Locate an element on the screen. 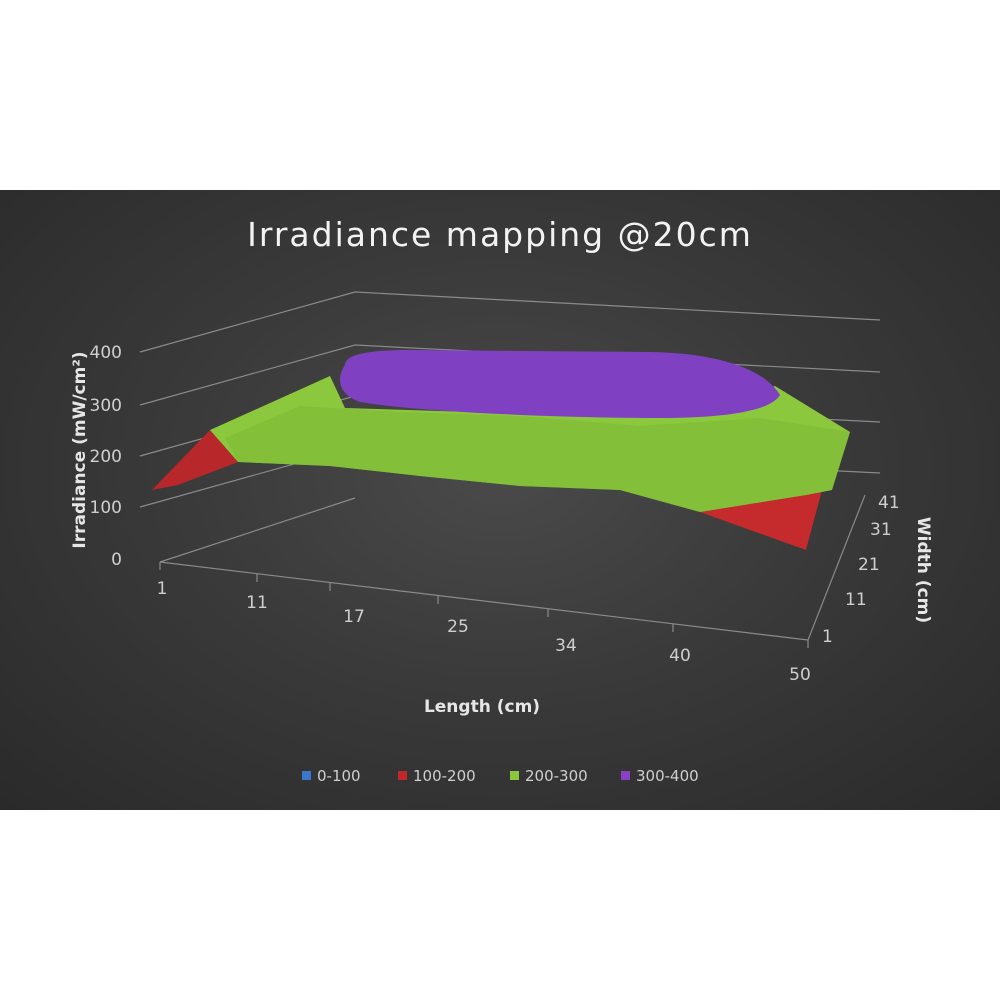  x-tick-11: 11 is located at coordinates (257, 603).